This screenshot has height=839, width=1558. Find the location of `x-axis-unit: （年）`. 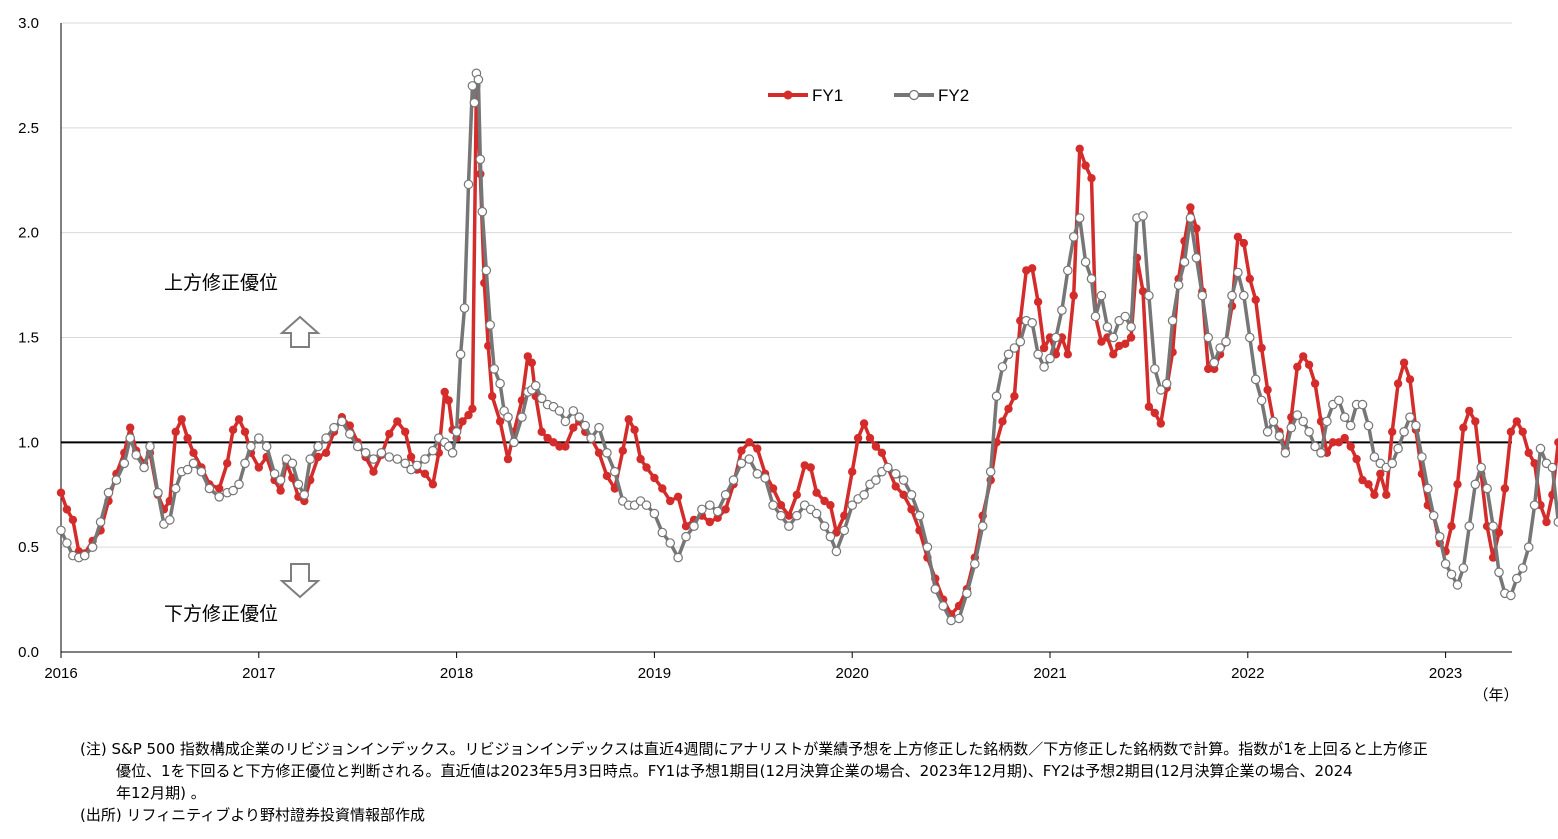

x-axis-unit: （年） is located at coordinates (1495, 695).